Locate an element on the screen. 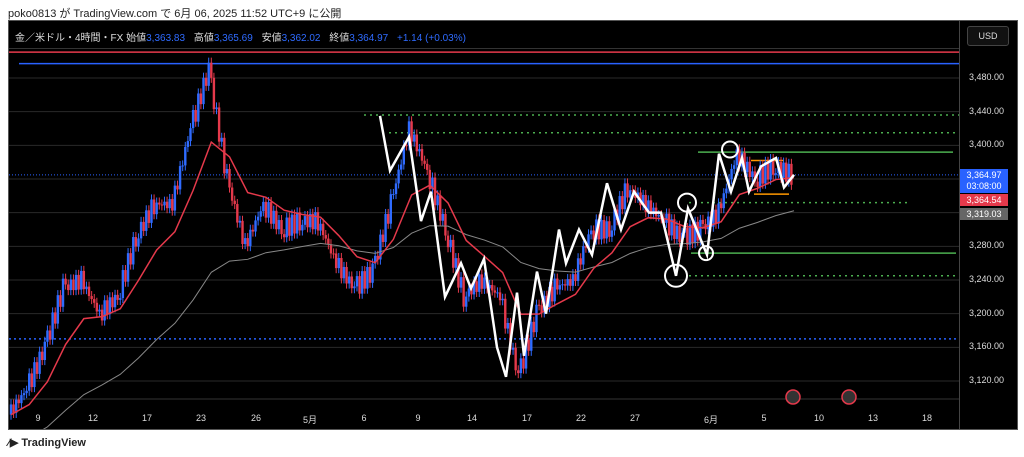 The width and height of the screenshot is (1024, 457). ma-gray-tag: 3,319.03 is located at coordinates (984, 214).